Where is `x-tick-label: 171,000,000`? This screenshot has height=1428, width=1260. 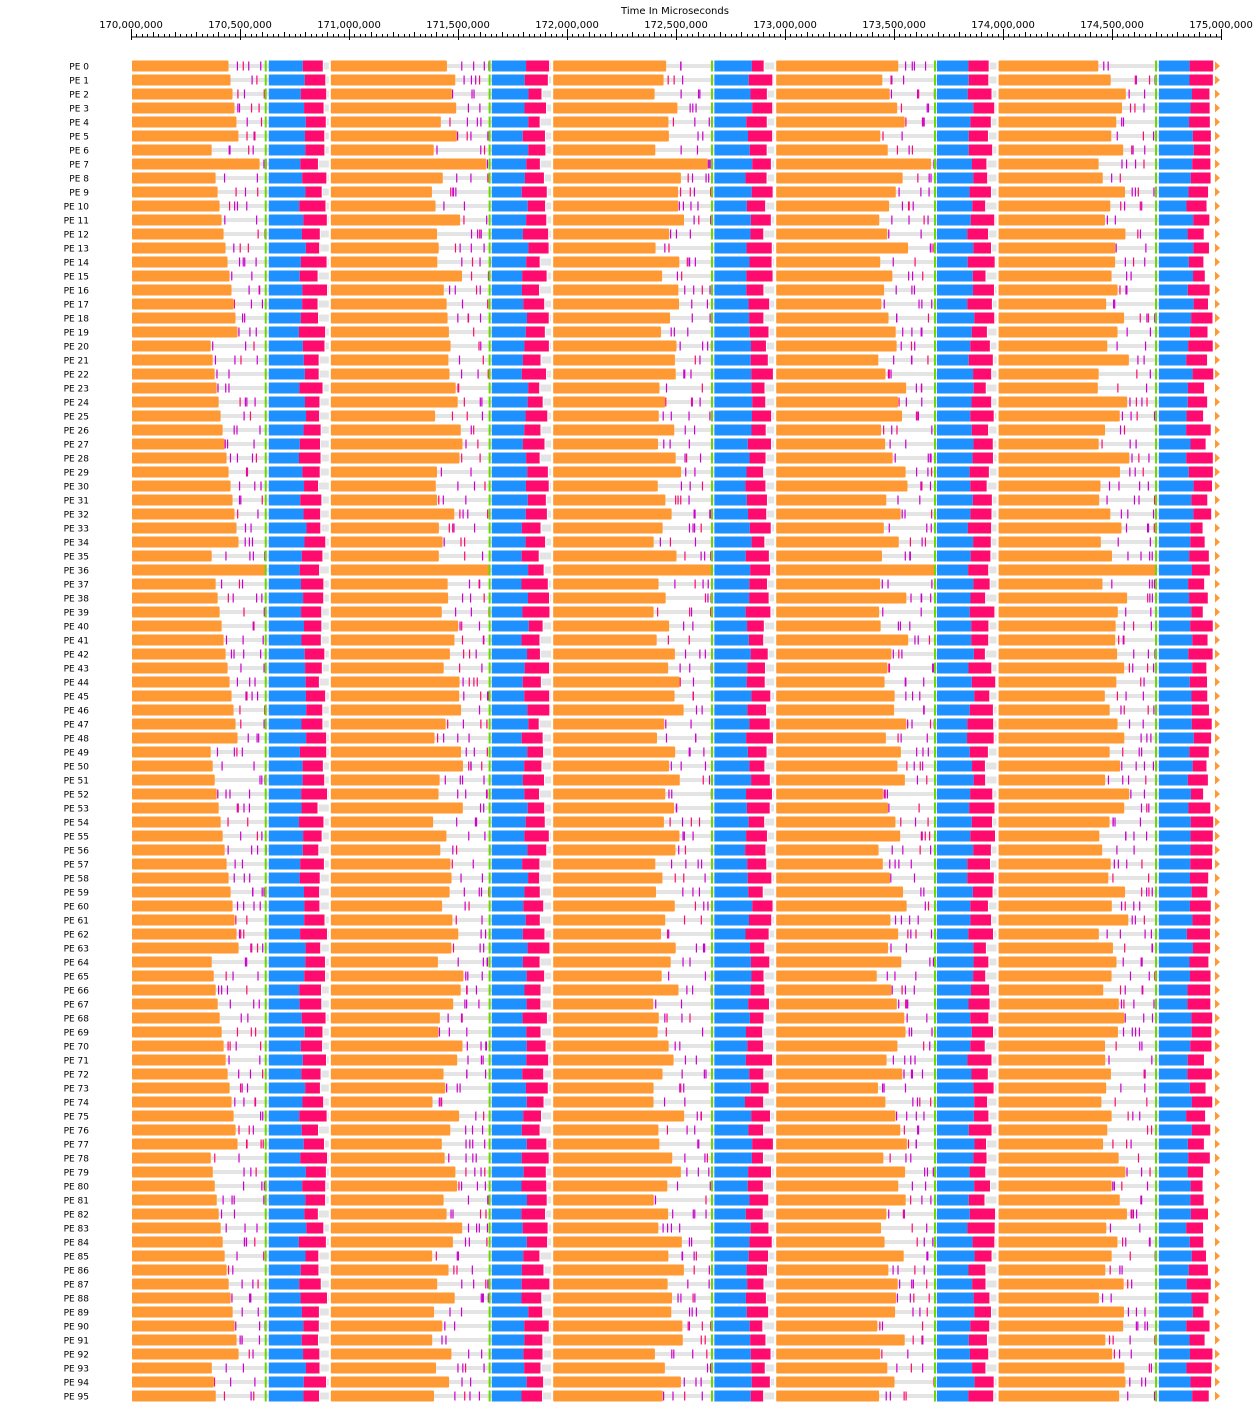 x-tick-label: 171,000,000 is located at coordinates (349, 25).